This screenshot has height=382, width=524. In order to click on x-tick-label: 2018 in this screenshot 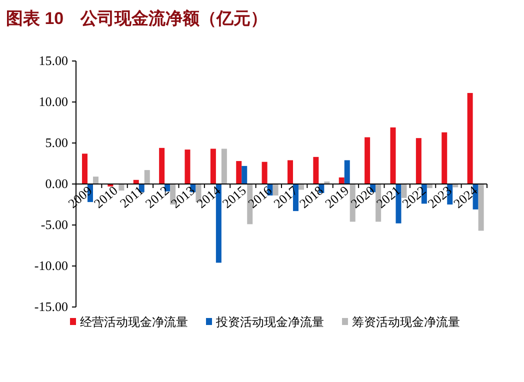, I will do `click(311, 197)`.